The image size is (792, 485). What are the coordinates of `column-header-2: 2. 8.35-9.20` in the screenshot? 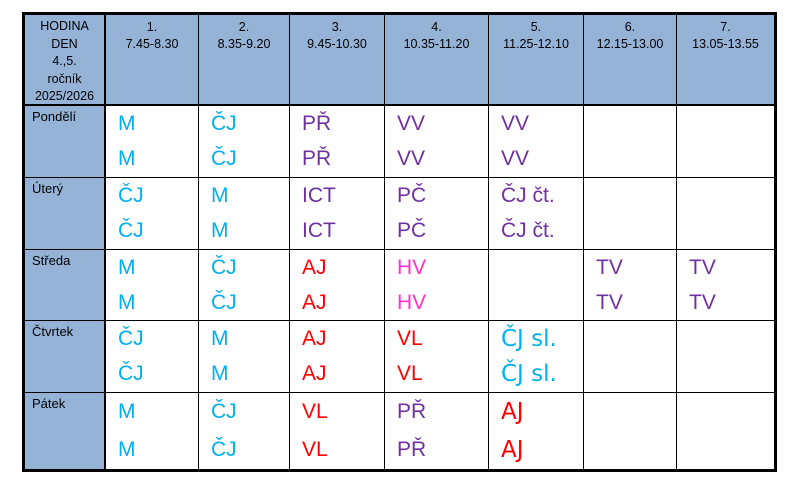 It's located at (244, 60).